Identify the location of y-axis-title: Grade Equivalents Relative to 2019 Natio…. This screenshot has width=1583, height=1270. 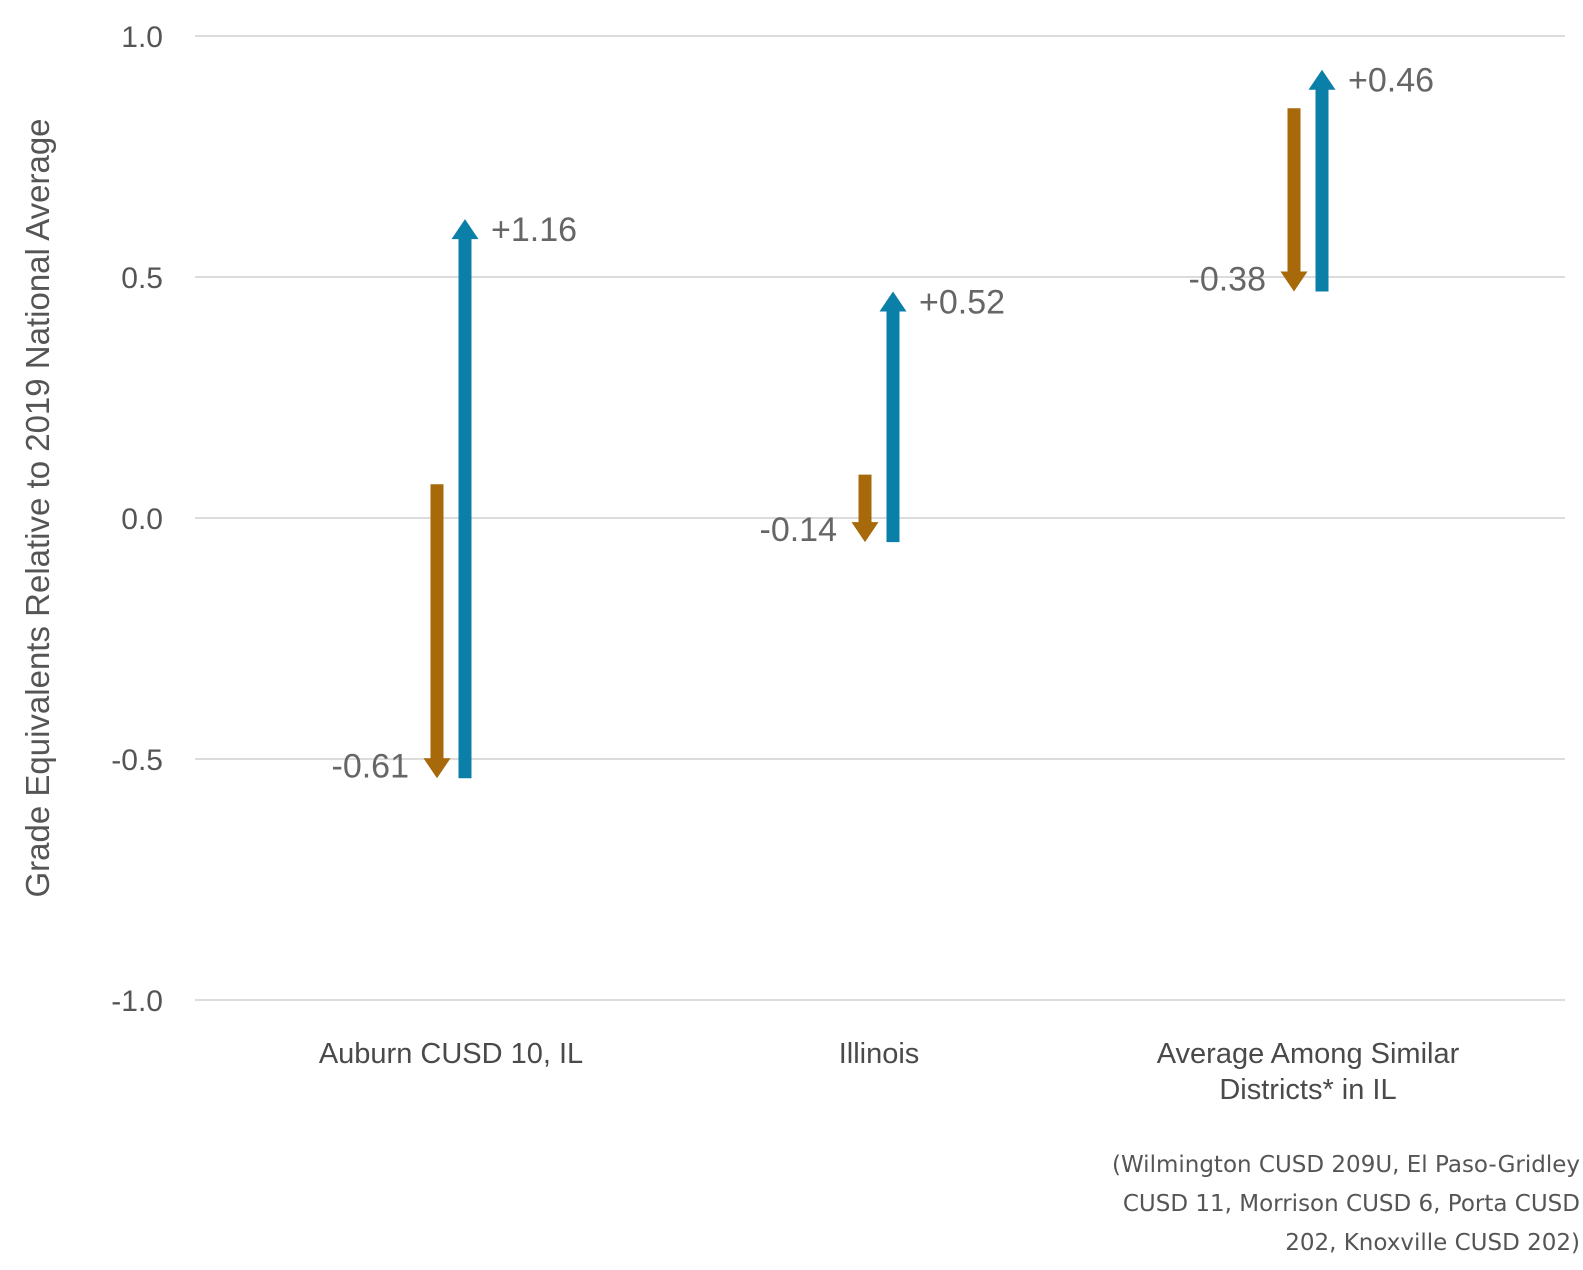
(37, 507).